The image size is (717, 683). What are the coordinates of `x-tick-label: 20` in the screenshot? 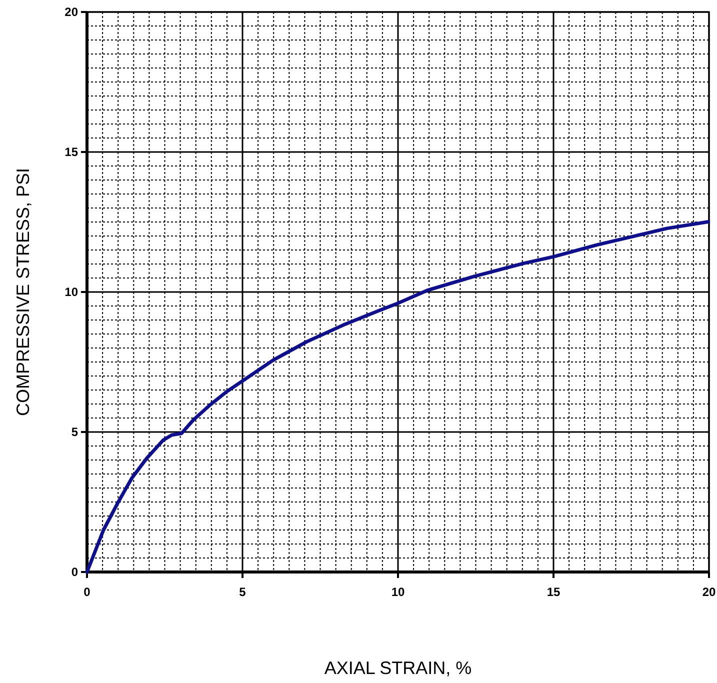 It's located at (709, 592).